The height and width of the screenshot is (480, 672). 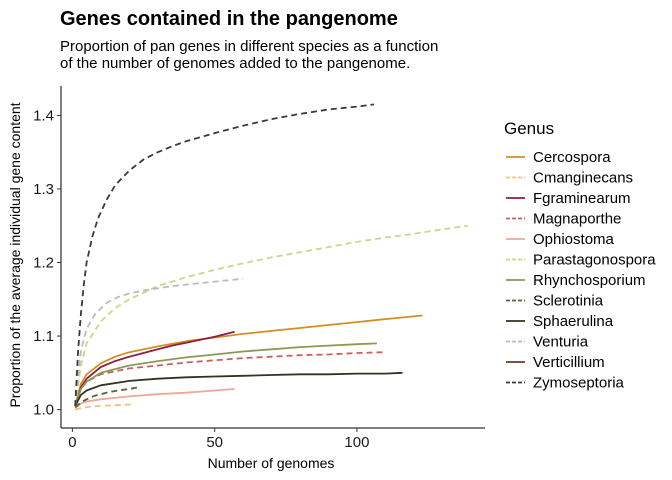 What do you see at coordinates (43, 115) in the screenshot?
I see `y-tick-label: 1.4` at bounding box center [43, 115].